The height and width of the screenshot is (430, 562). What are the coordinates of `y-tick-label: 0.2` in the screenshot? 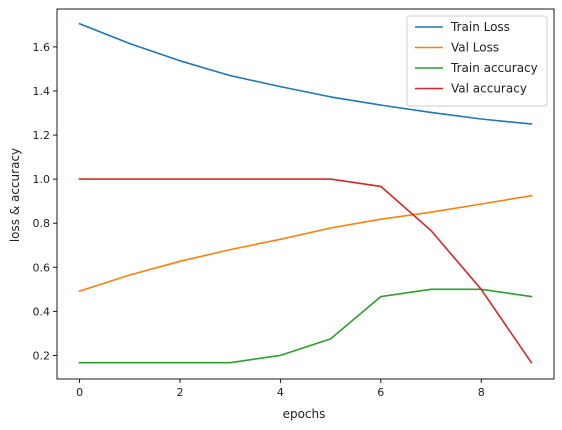 It's located at (42, 355).